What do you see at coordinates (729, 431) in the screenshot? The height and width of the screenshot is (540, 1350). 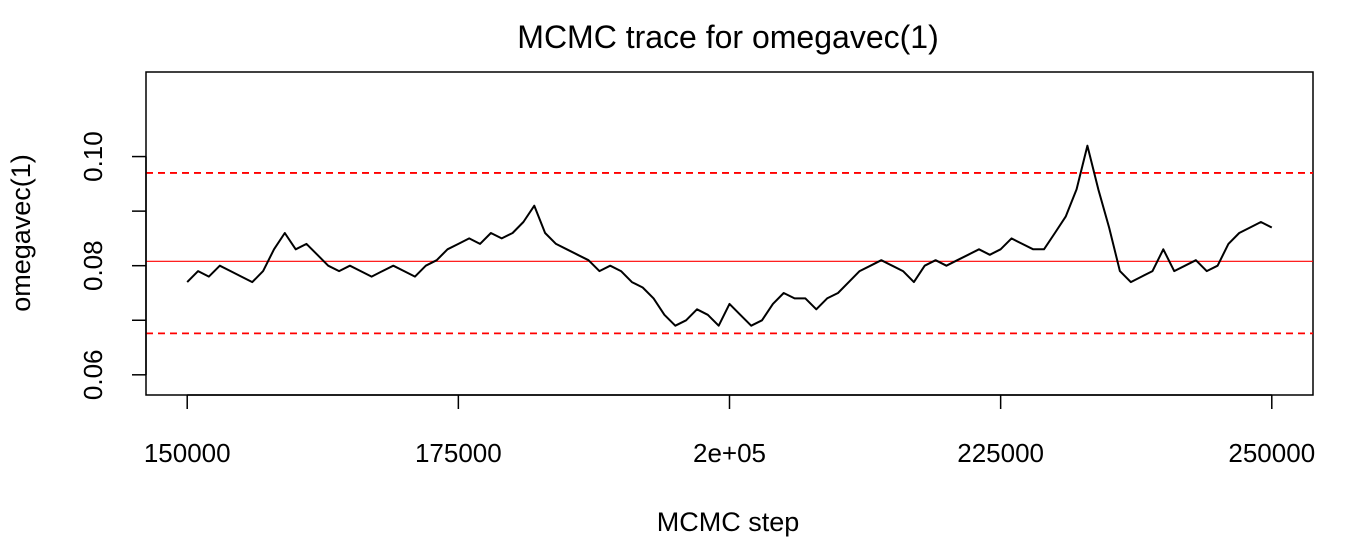 I see `x-axis: 150000 175000 2e+05 225000 250000` at bounding box center [729, 431].